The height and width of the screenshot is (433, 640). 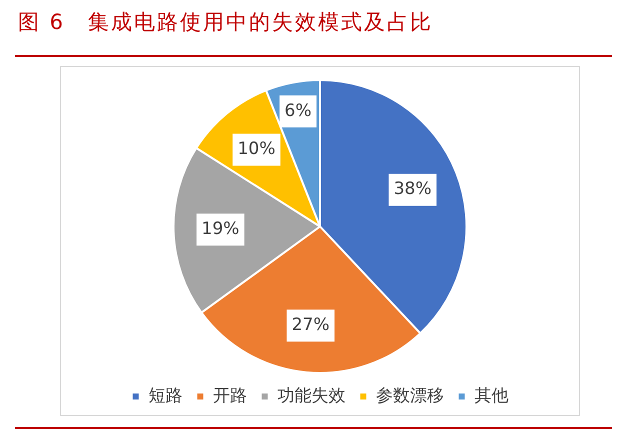 What do you see at coordinates (229, 396) in the screenshot?
I see `legend-label: 开路` at bounding box center [229, 396].